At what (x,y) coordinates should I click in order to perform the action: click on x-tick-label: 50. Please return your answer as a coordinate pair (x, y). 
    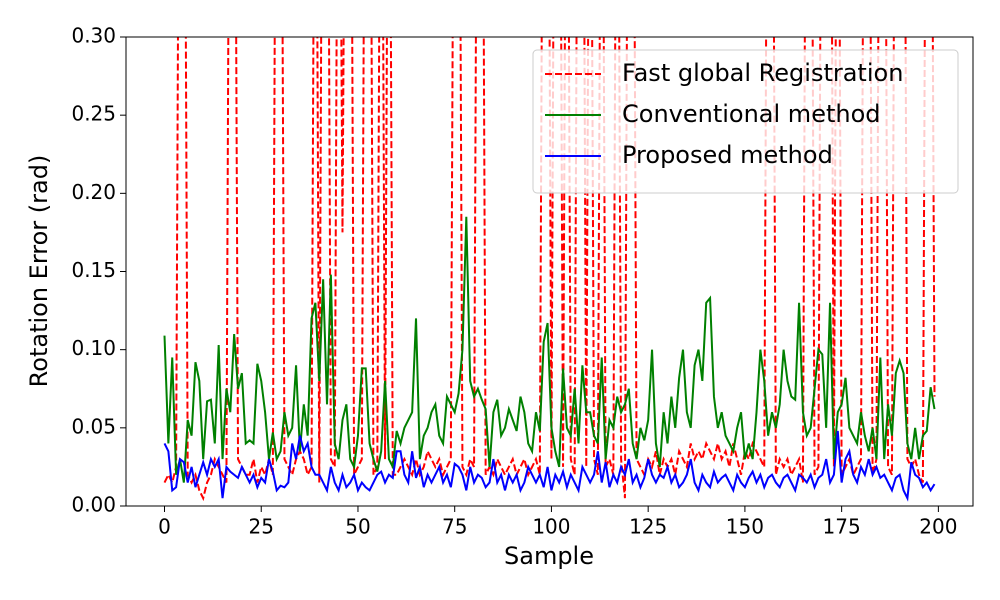
    Looking at the image, I should click on (357, 527).